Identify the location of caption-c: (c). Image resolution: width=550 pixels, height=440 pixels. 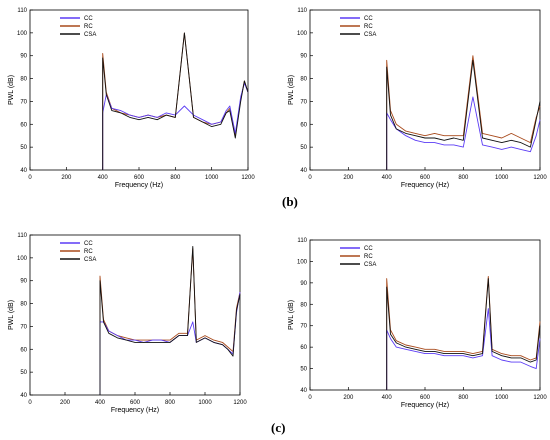
(278, 427).